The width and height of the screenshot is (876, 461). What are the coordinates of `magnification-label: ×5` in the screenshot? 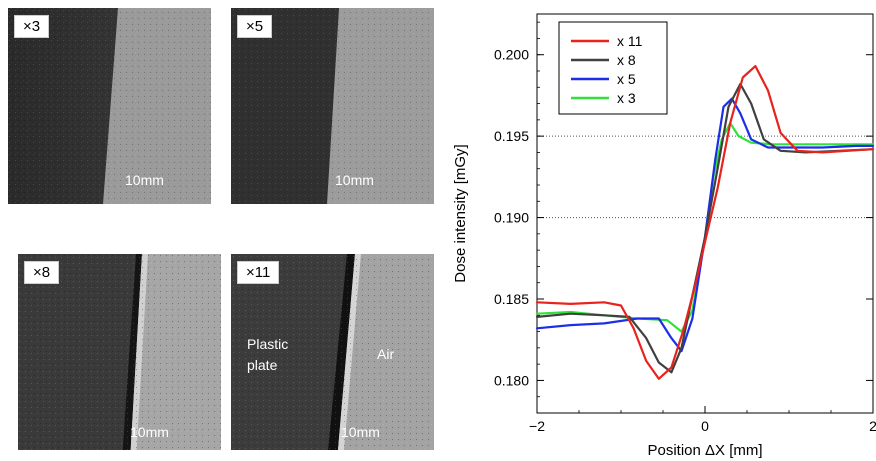 It's located at (255, 26).